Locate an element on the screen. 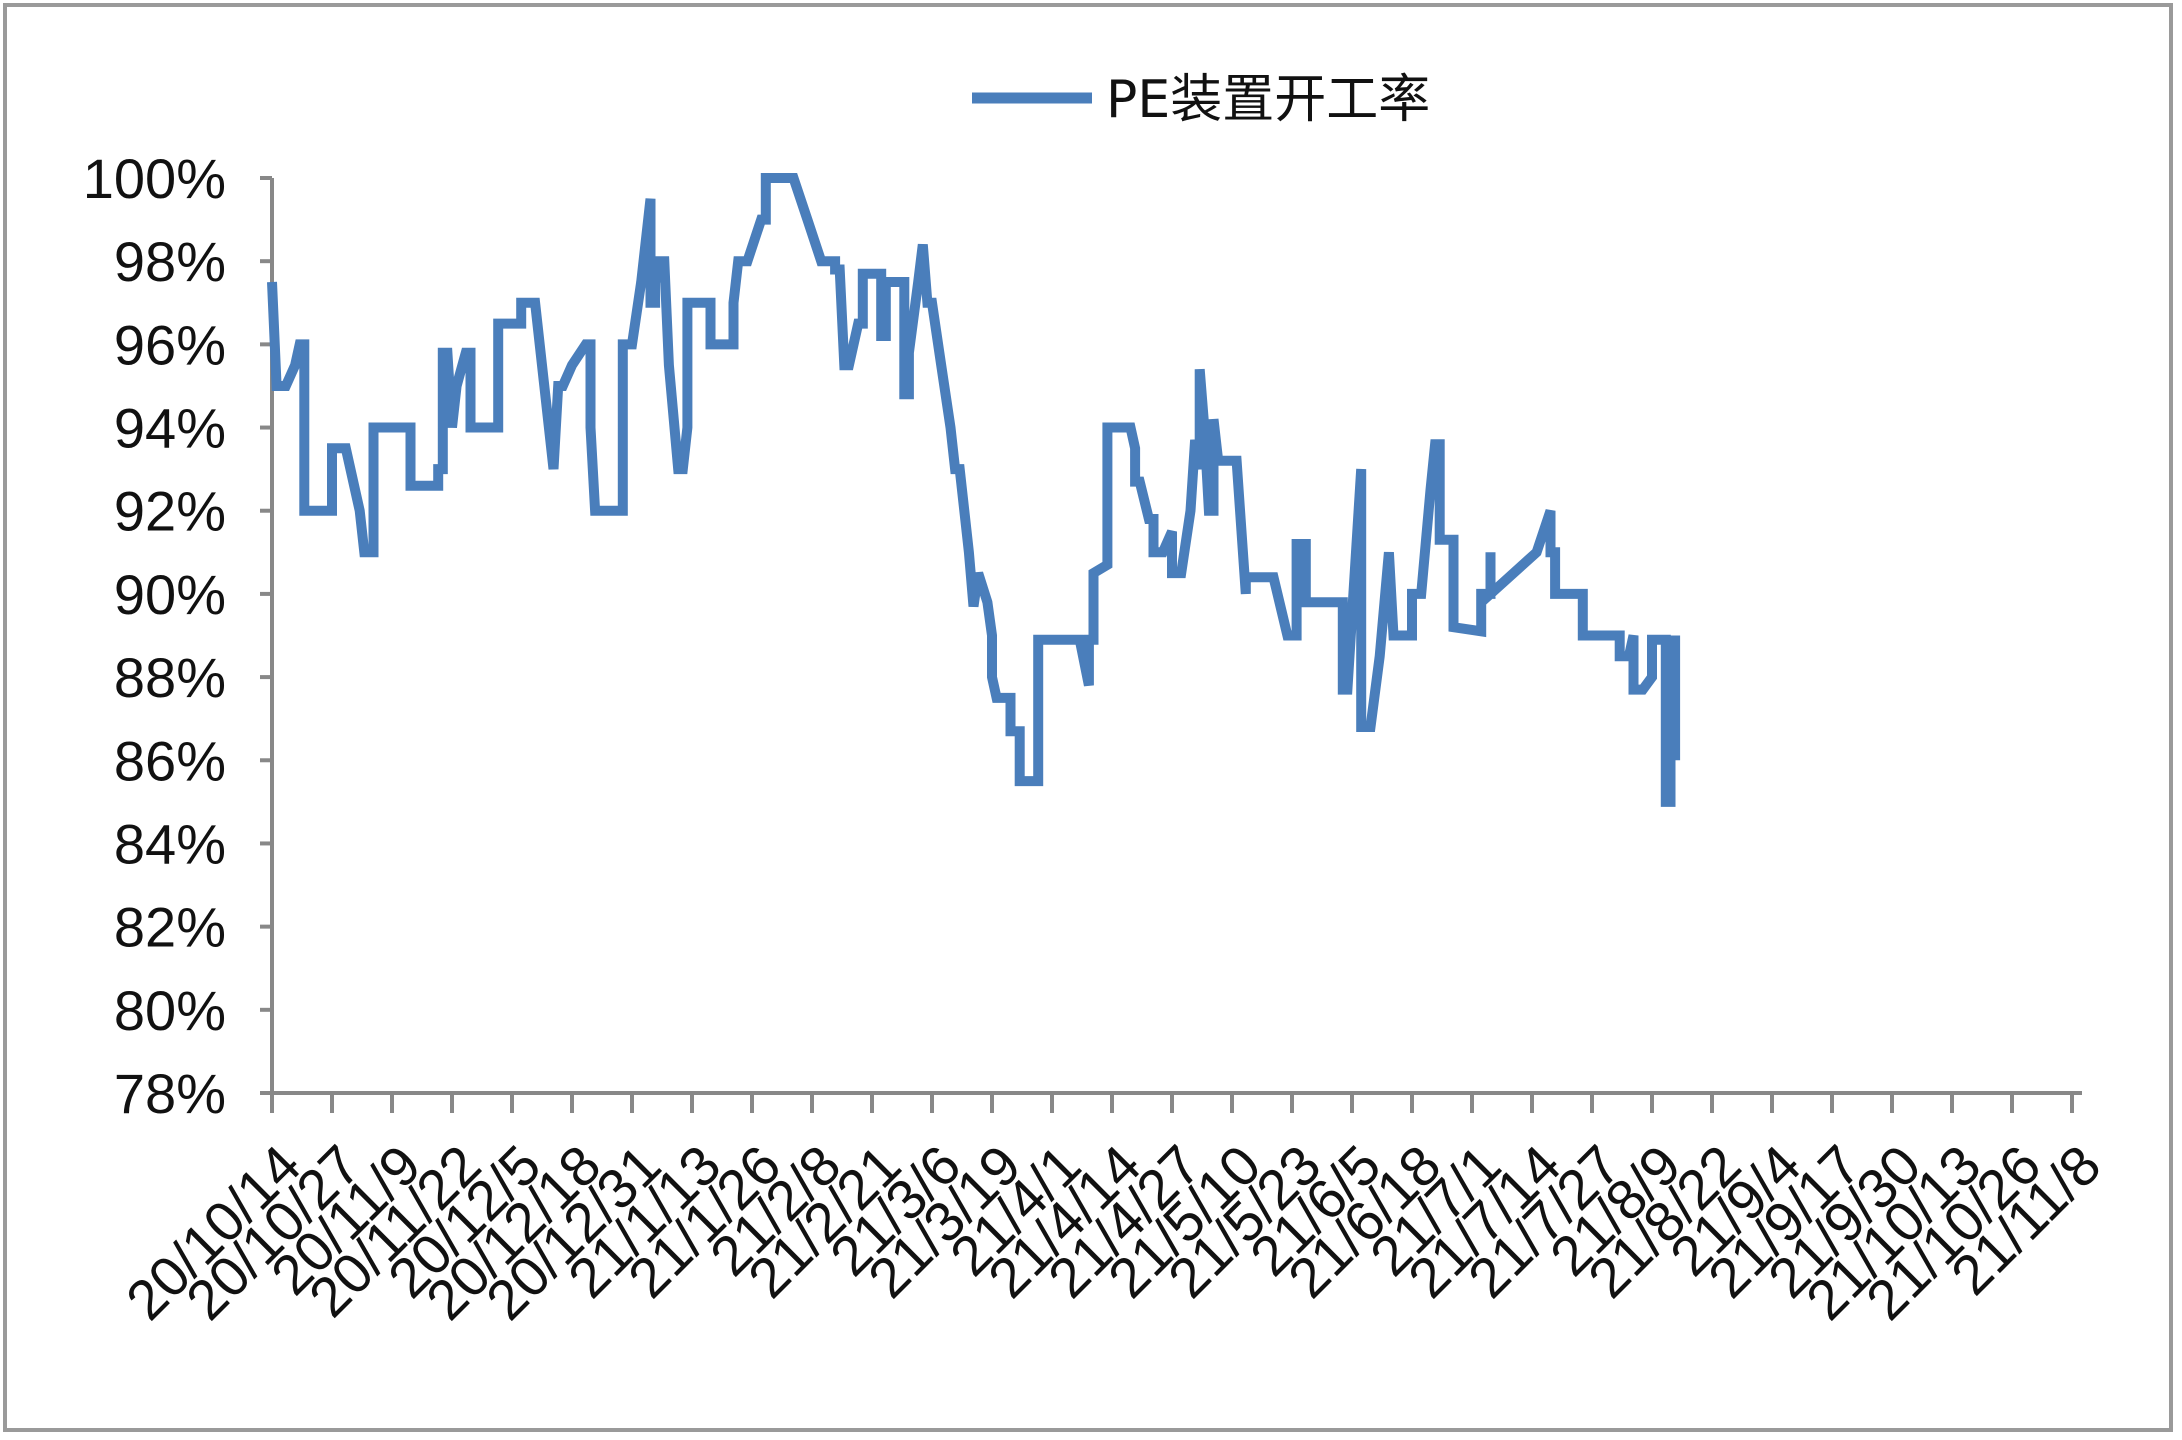 This screenshot has height=1440, width=2182. y-tick-label: 96% is located at coordinates (170, 344).